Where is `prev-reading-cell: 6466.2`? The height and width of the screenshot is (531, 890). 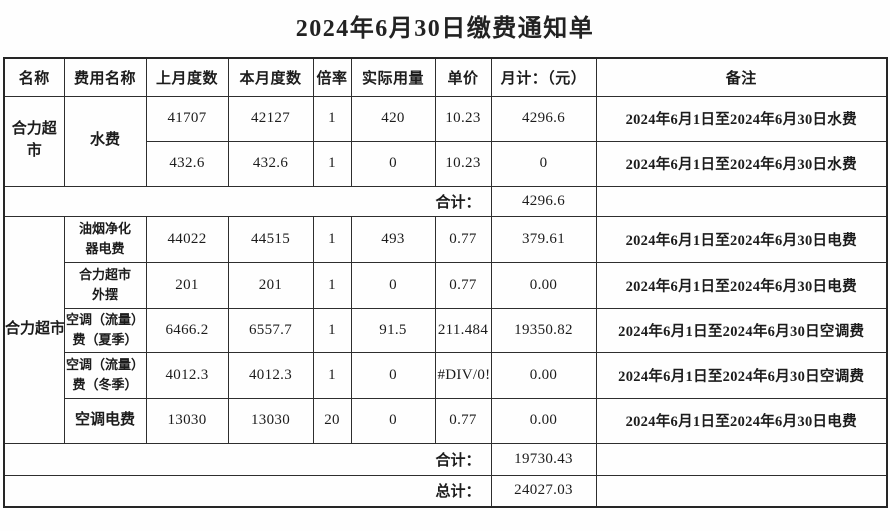
prev-reading-cell: 6466.2 is located at coordinates (187, 330).